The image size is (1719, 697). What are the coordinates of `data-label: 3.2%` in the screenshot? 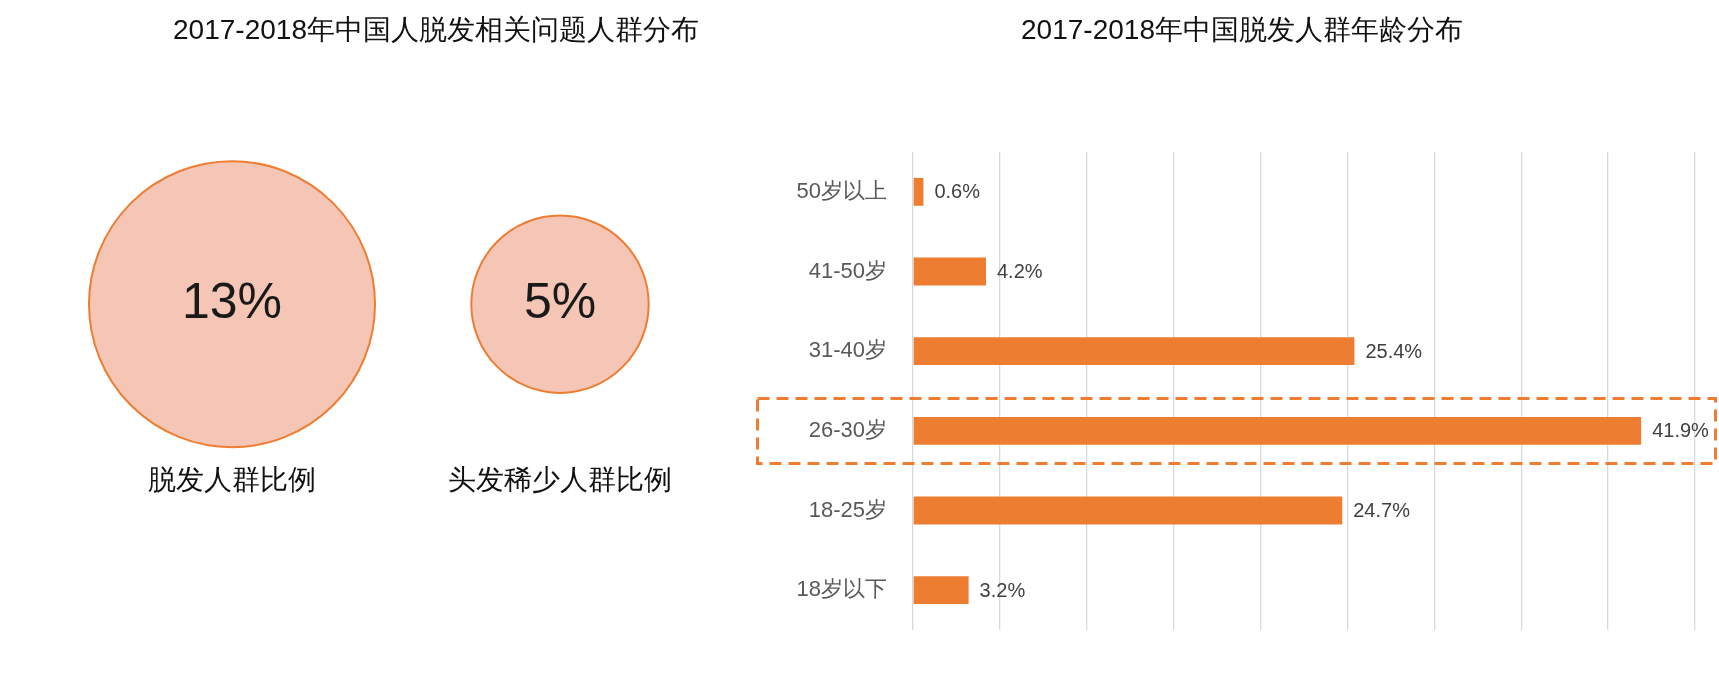 It's located at (1002, 589).